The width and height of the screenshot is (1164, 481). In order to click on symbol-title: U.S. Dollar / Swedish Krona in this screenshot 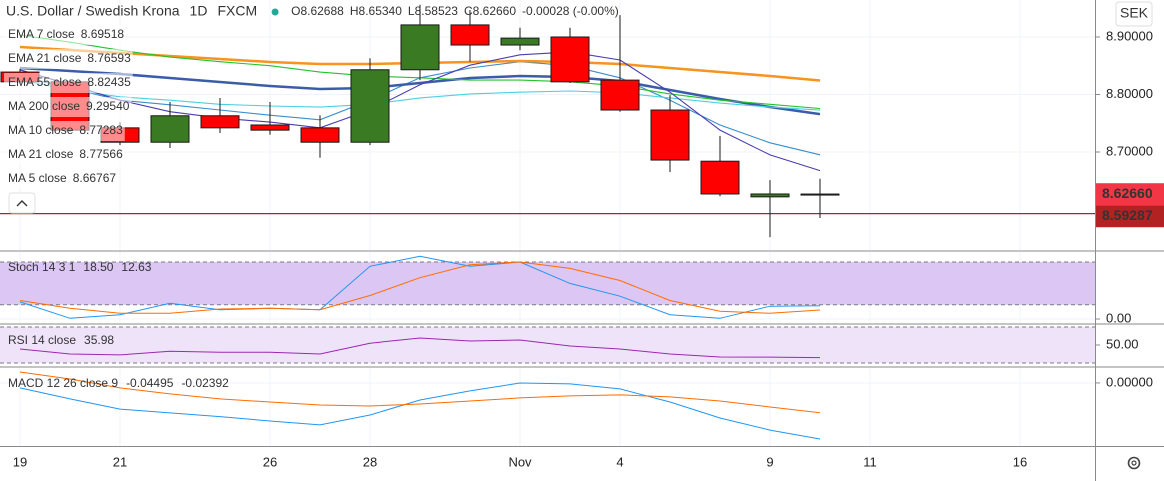, I will do `click(93, 11)`.